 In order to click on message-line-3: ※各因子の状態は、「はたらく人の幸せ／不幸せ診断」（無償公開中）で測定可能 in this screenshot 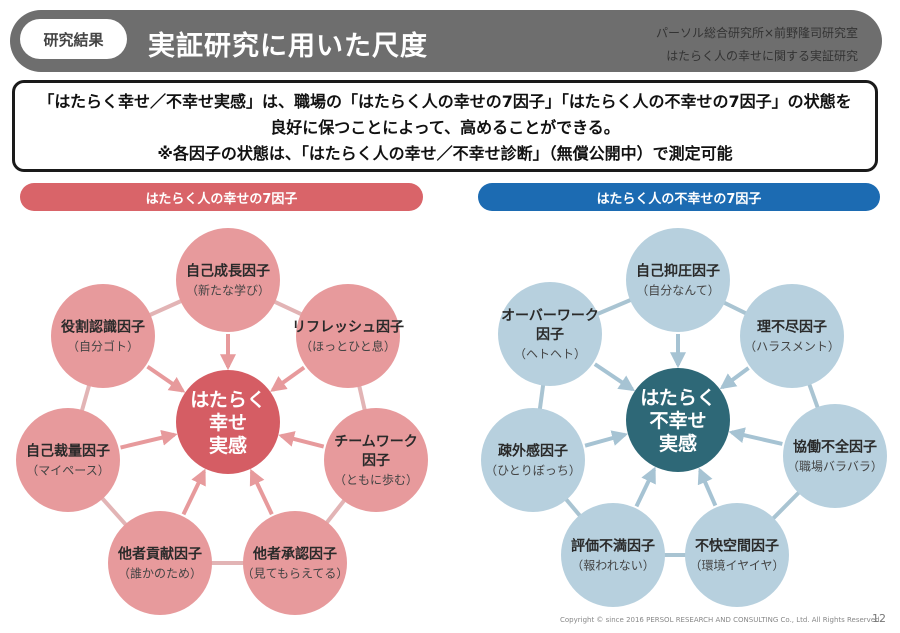, I will do `click(445, 153)`.